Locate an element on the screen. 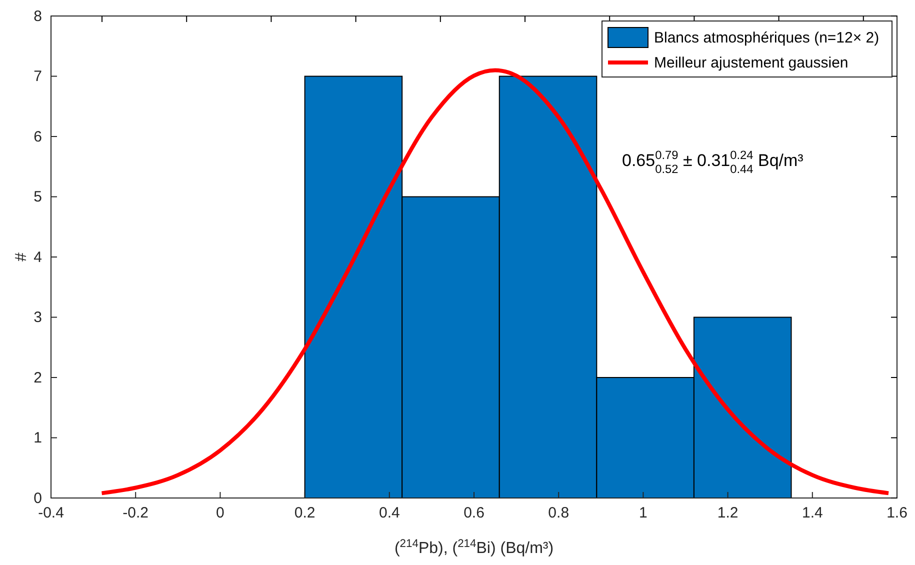 This screenshot has width=915, height=565. y-axis-title: # is located at coordinates (21, 257).